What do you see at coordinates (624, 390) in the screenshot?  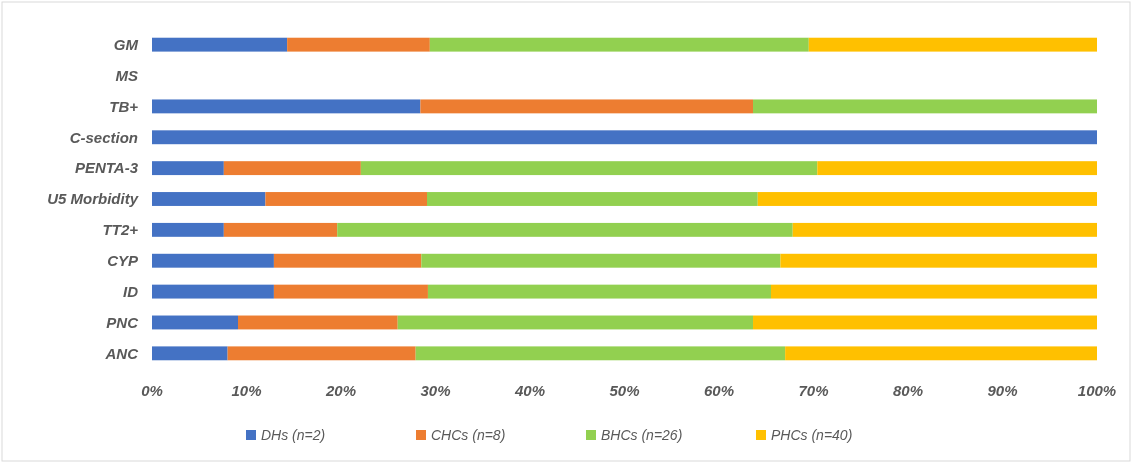 I see `x-tick-label: 50%` at bounding box center [624, 390].